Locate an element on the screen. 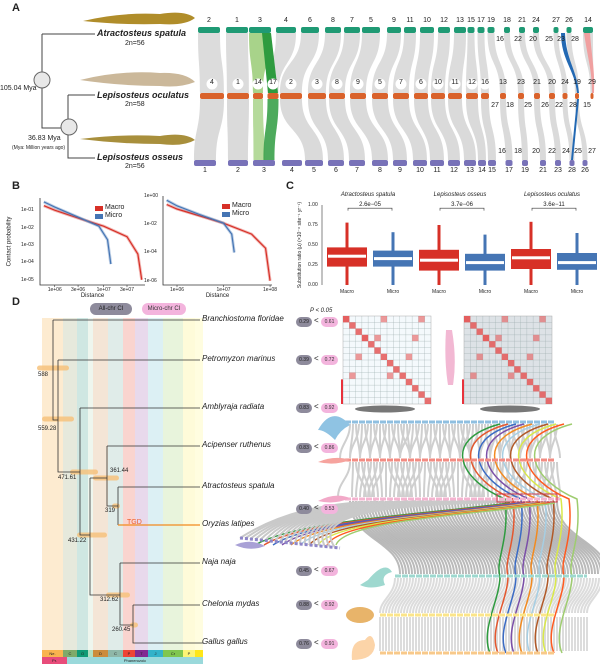 The width and height of the screenshot is (600, 669). chromosome-bar-middle is located at coordinates (421, 96).